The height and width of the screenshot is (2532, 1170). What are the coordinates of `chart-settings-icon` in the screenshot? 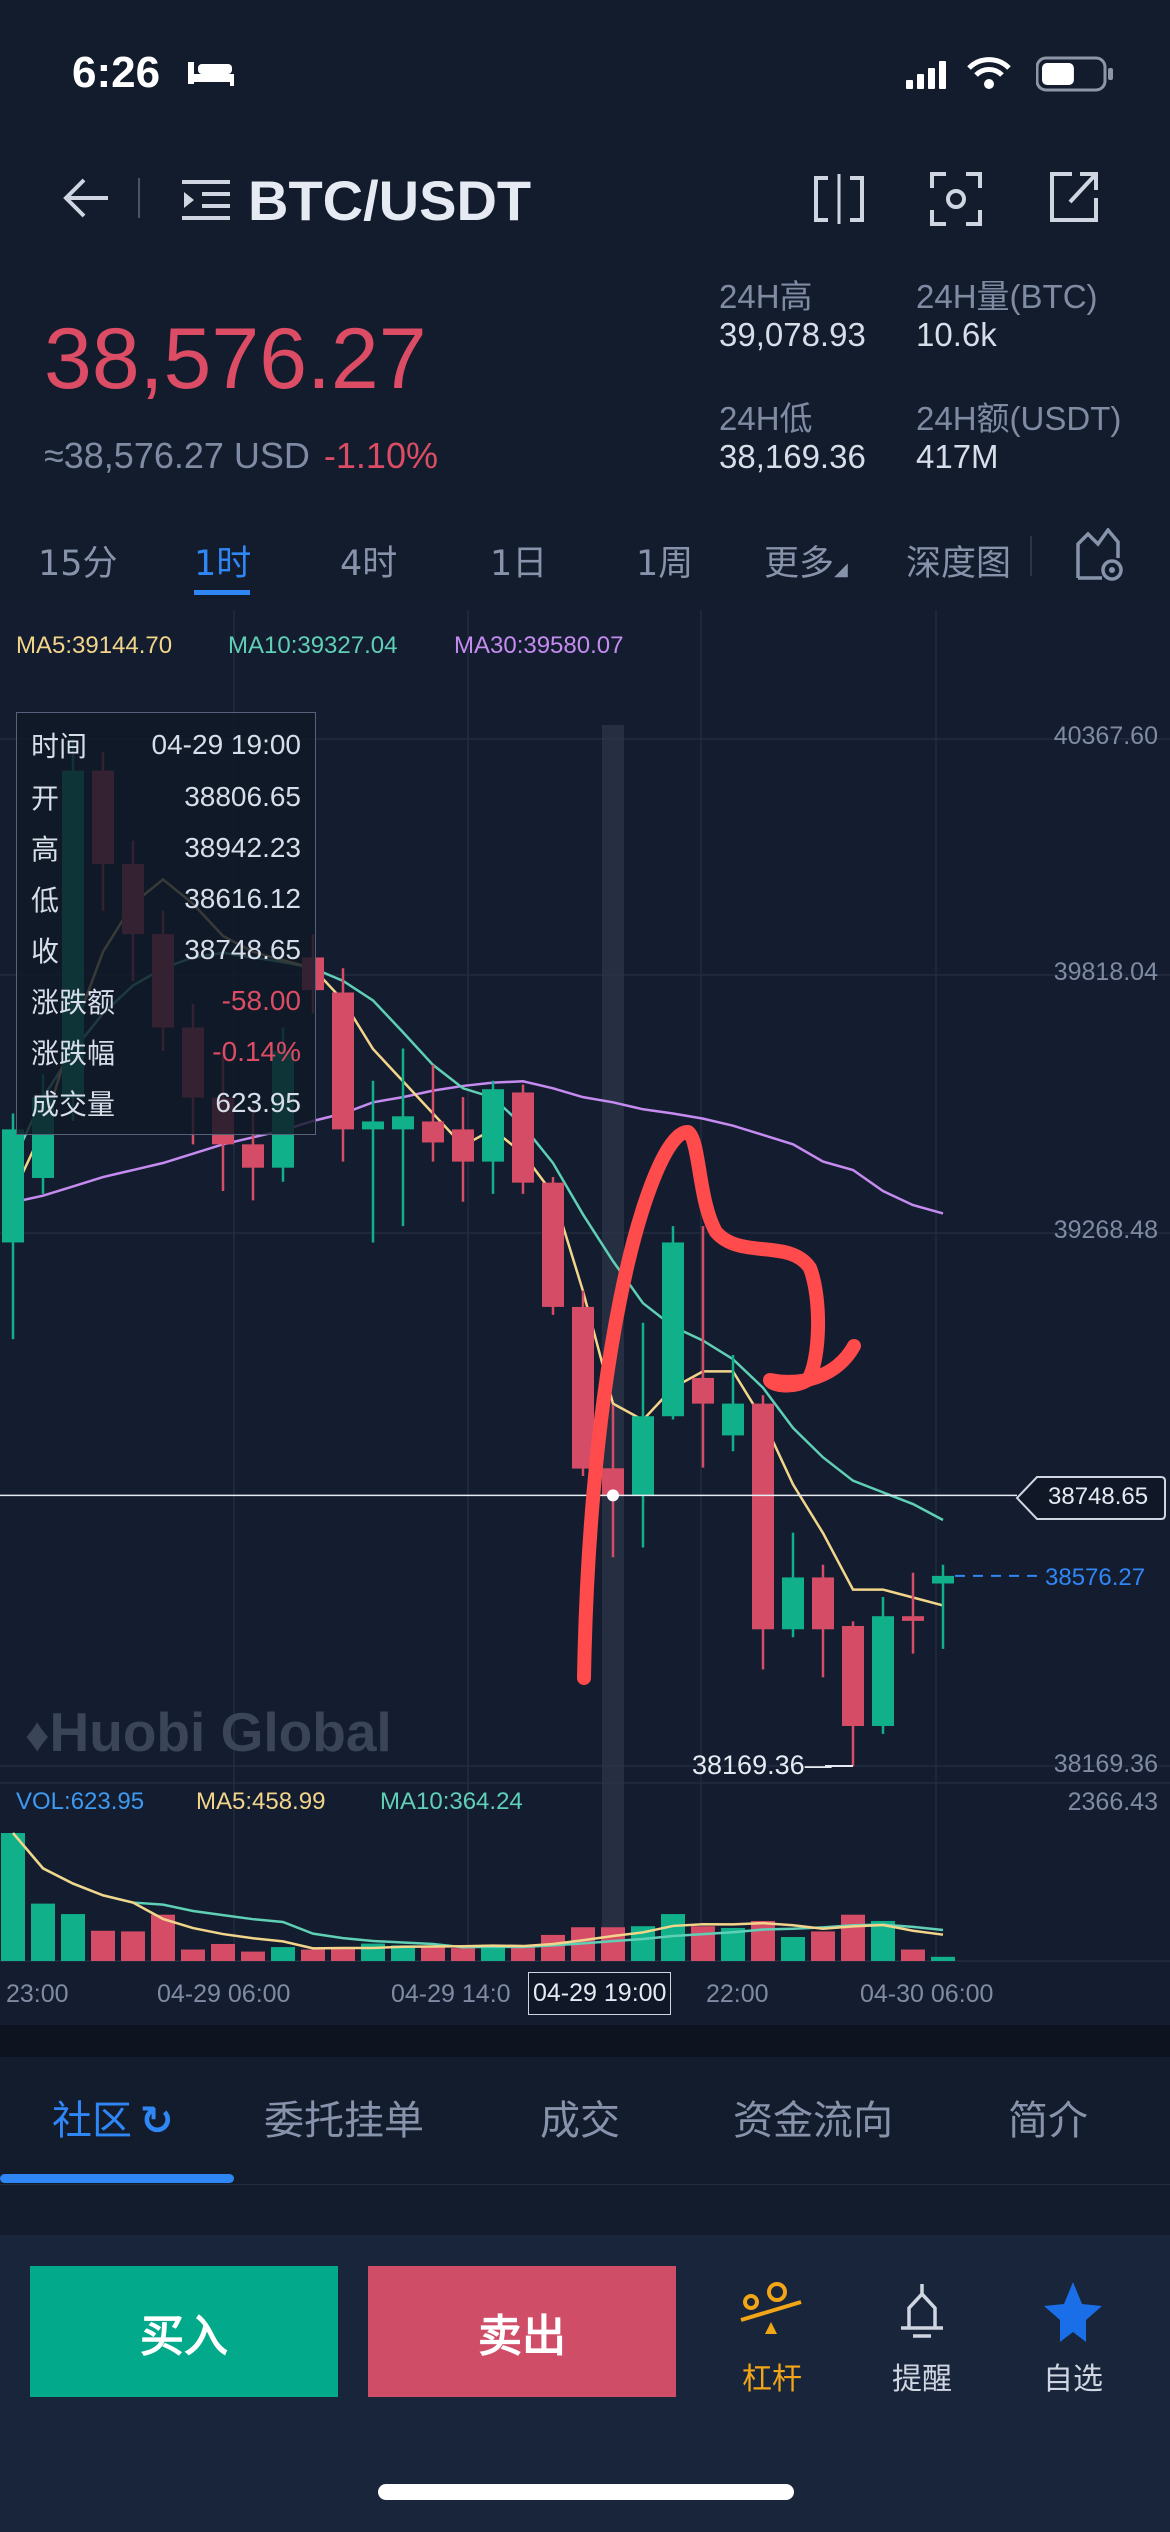 It's located at (1099, 555).